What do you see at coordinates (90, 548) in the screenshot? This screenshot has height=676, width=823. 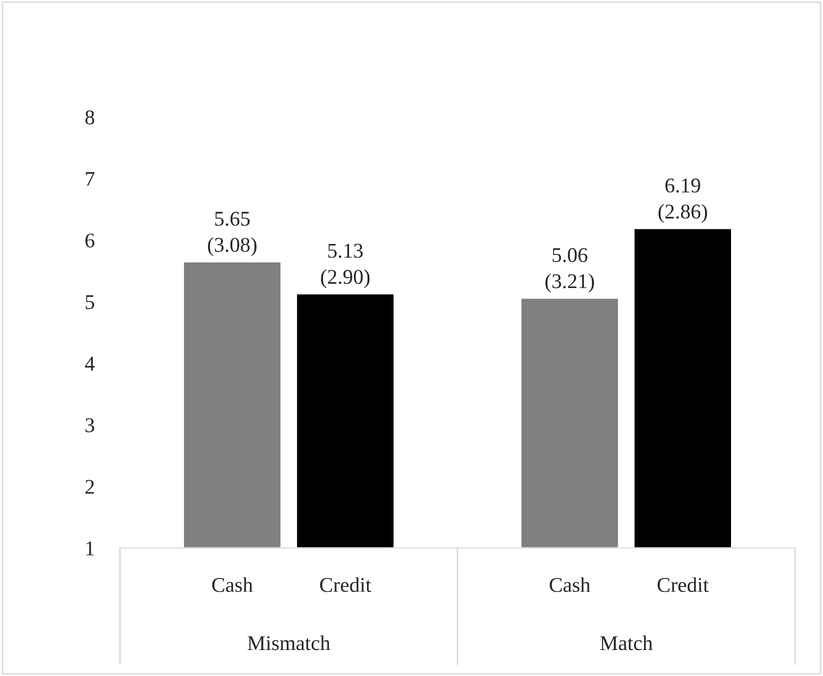 I see `y-tick-label: 1` at bounding box center [90, 548].